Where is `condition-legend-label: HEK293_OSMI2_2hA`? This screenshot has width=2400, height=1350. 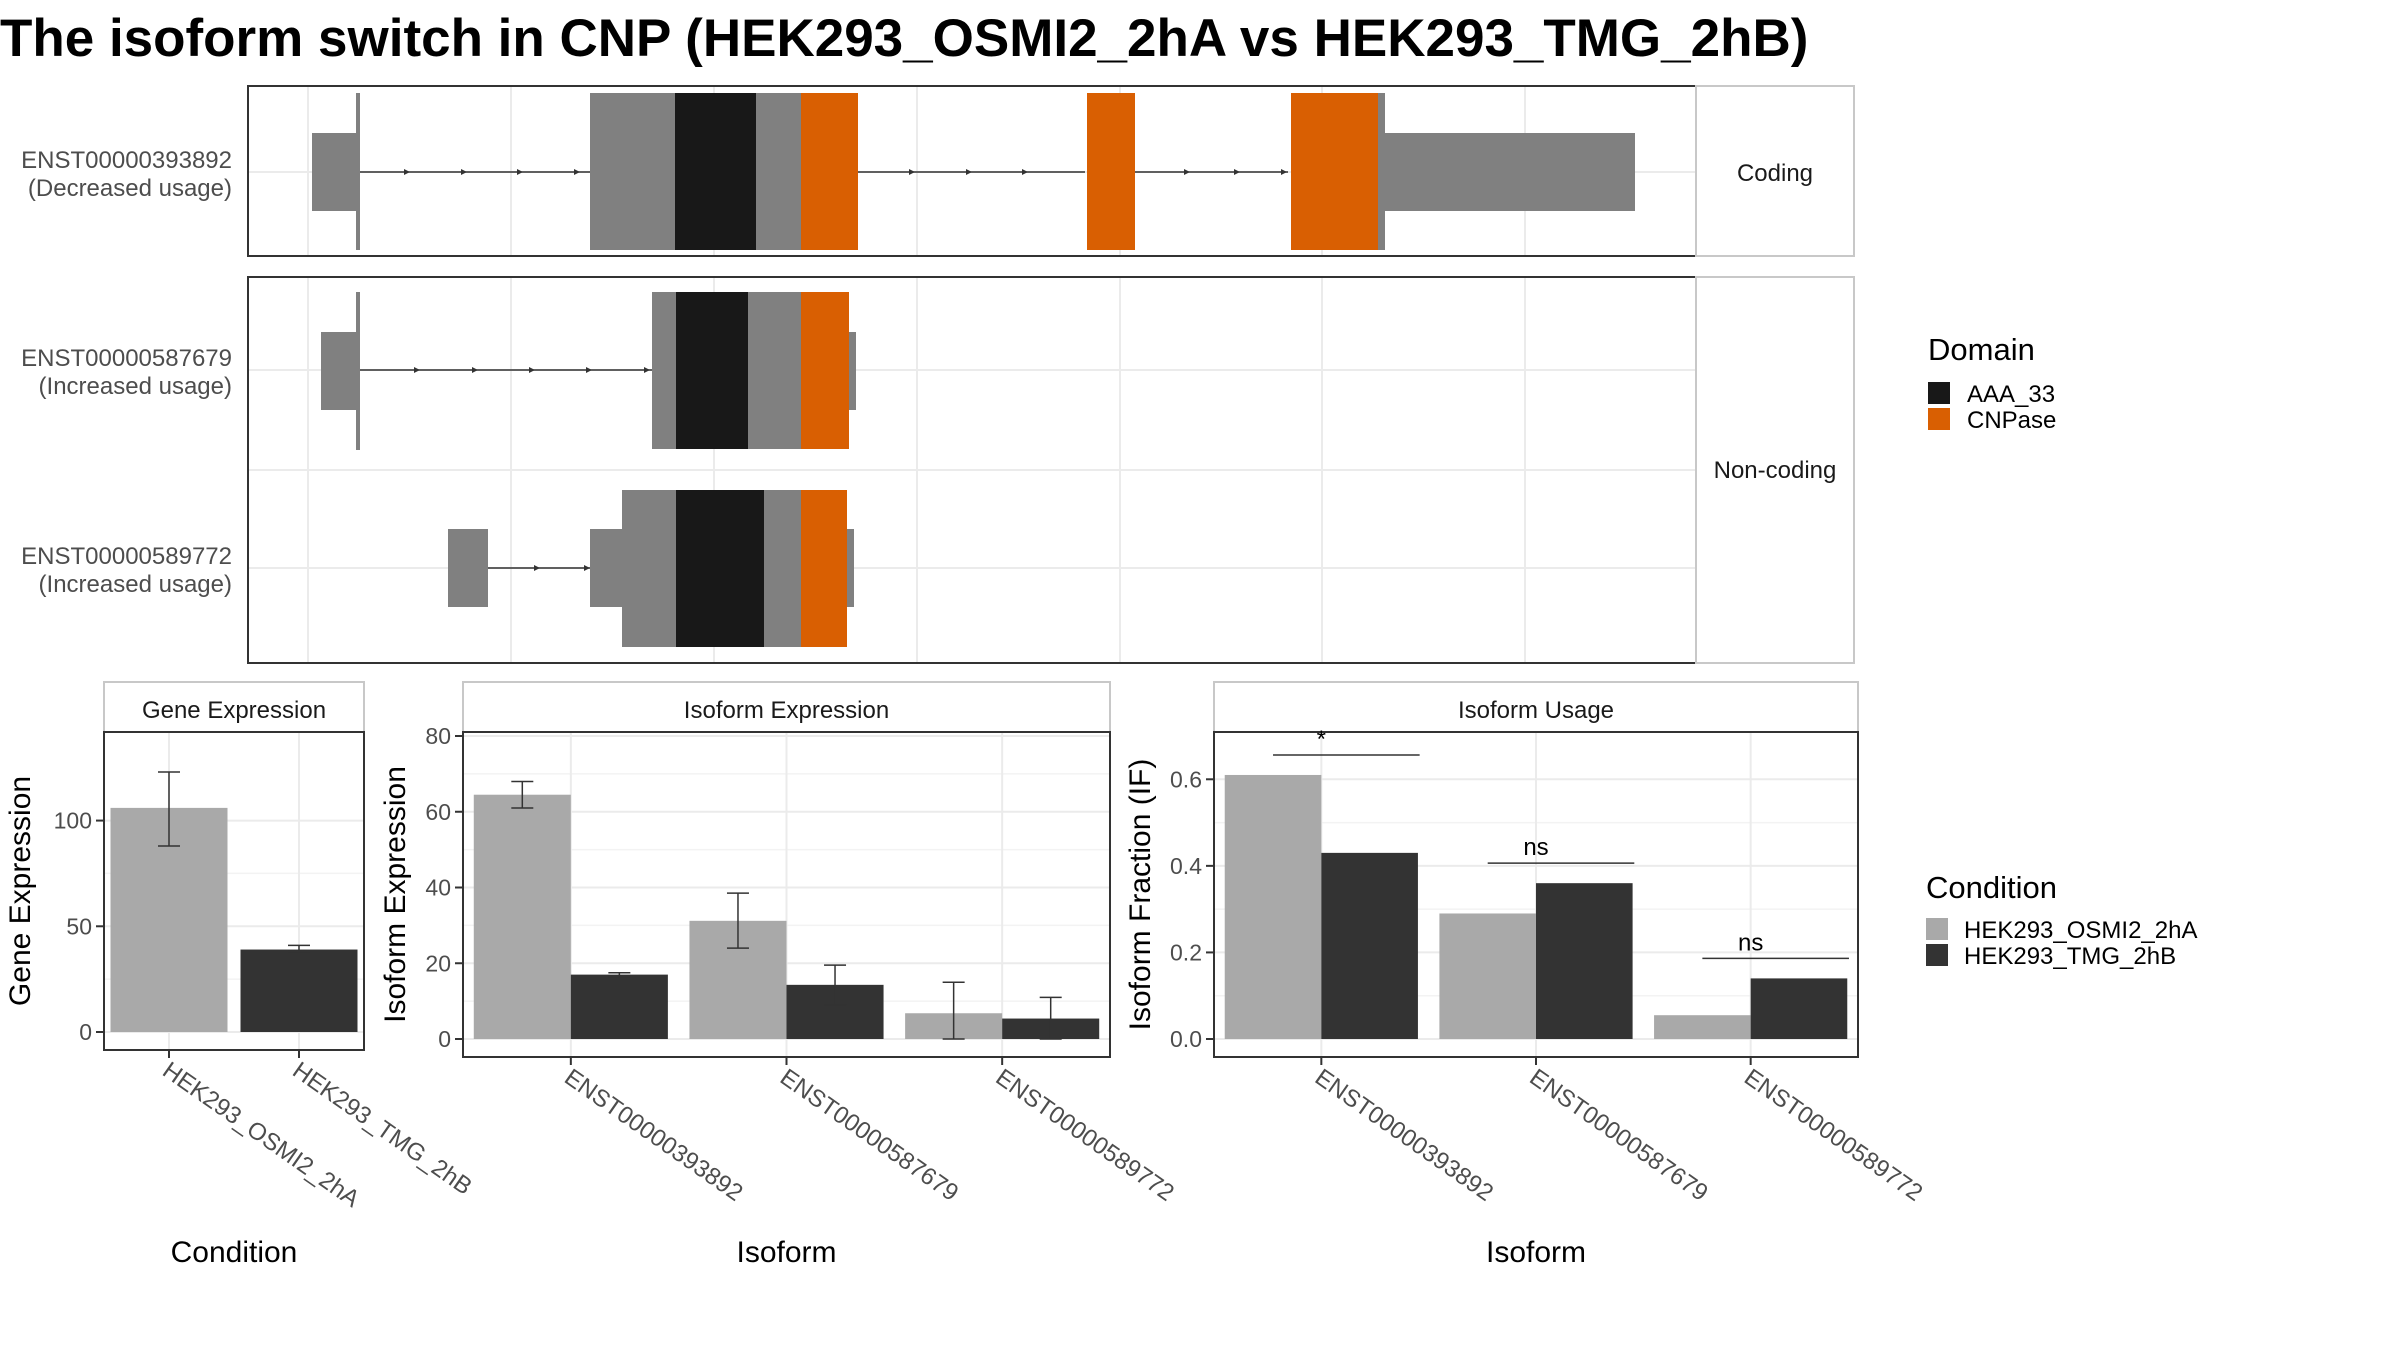
condition-legend-label: HEK293_OSMI2_2hA is located at coordinates (2080, 930).